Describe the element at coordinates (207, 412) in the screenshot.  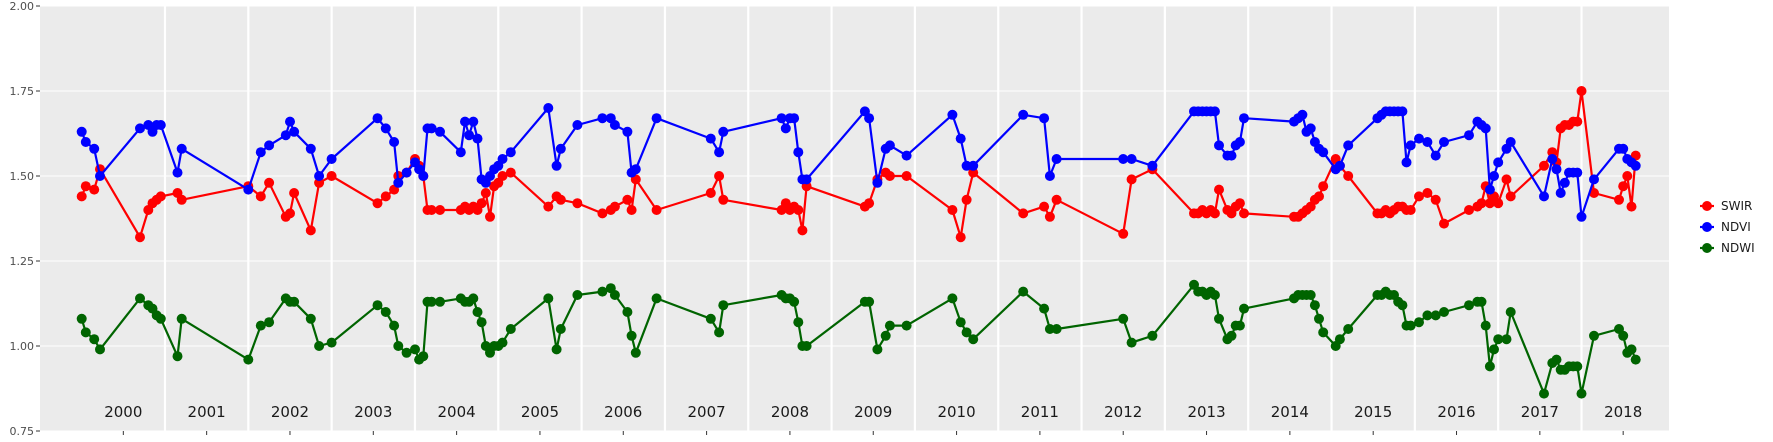
I see `year-label: 2001` at that location.